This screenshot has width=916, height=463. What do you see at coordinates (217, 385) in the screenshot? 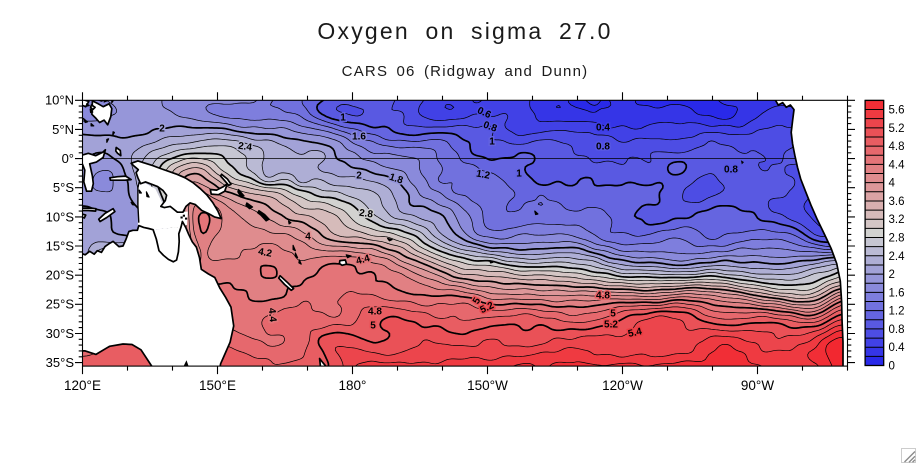
I see `svg-text: 150°E` at bounding box center [217, 385].